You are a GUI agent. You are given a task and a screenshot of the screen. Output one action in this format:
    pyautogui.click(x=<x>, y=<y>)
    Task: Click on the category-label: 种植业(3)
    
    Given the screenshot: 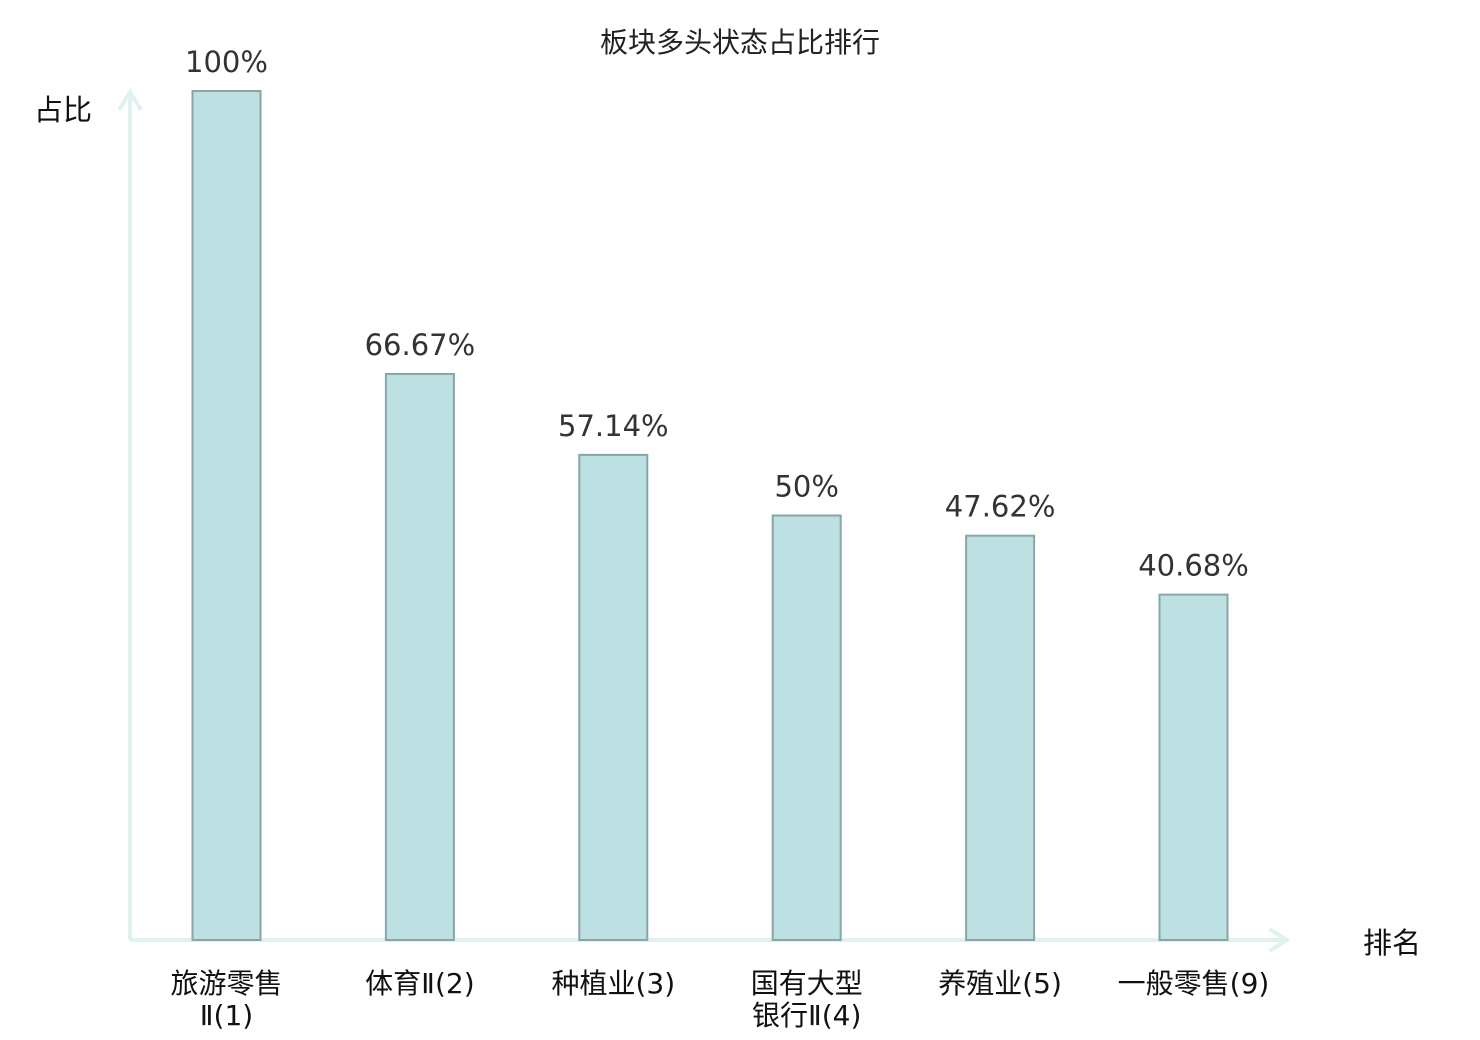 What is the action you would take?
    pyautogui.click(x=613, y=983)
    